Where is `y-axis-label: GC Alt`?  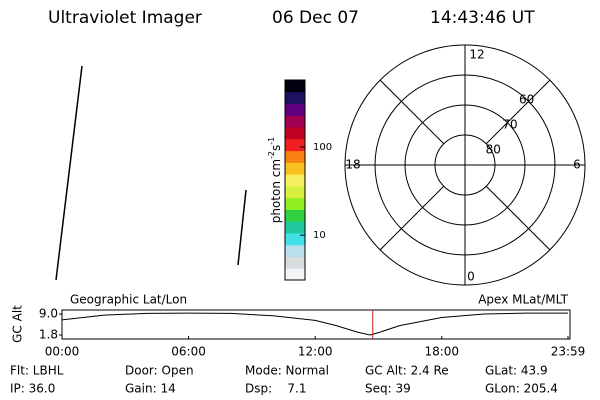 y-axis-label: GC Alt is located at coordinates (18, 324).